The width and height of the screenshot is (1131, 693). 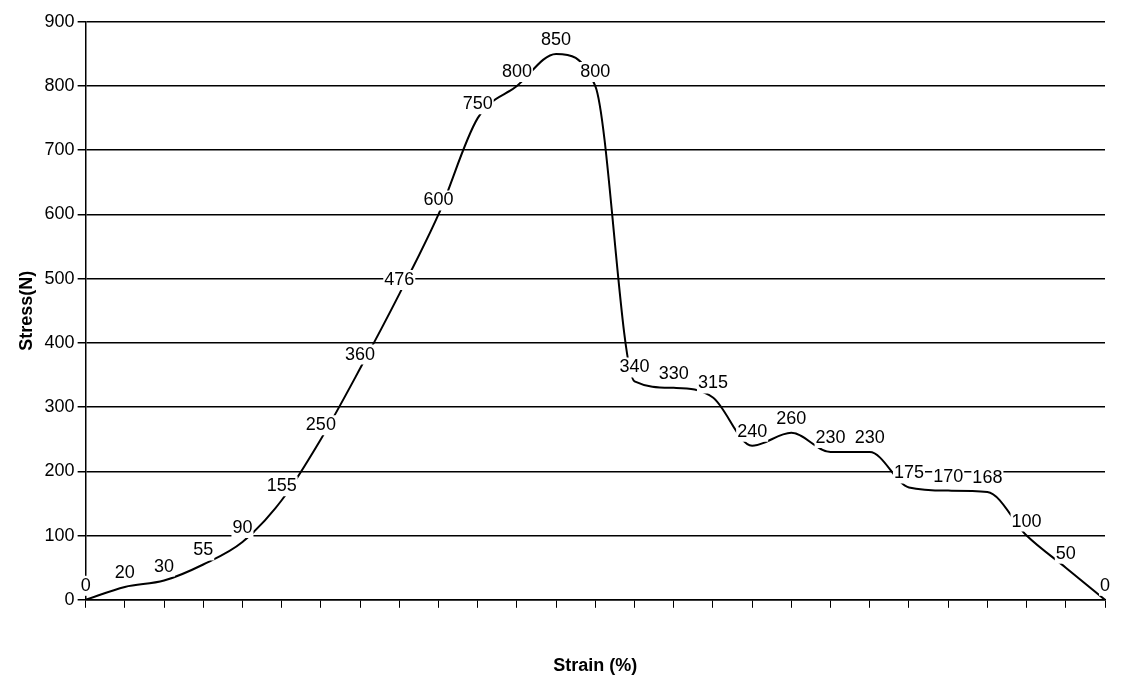 I want to click on data-label: 30, so click(x=164, y=565).